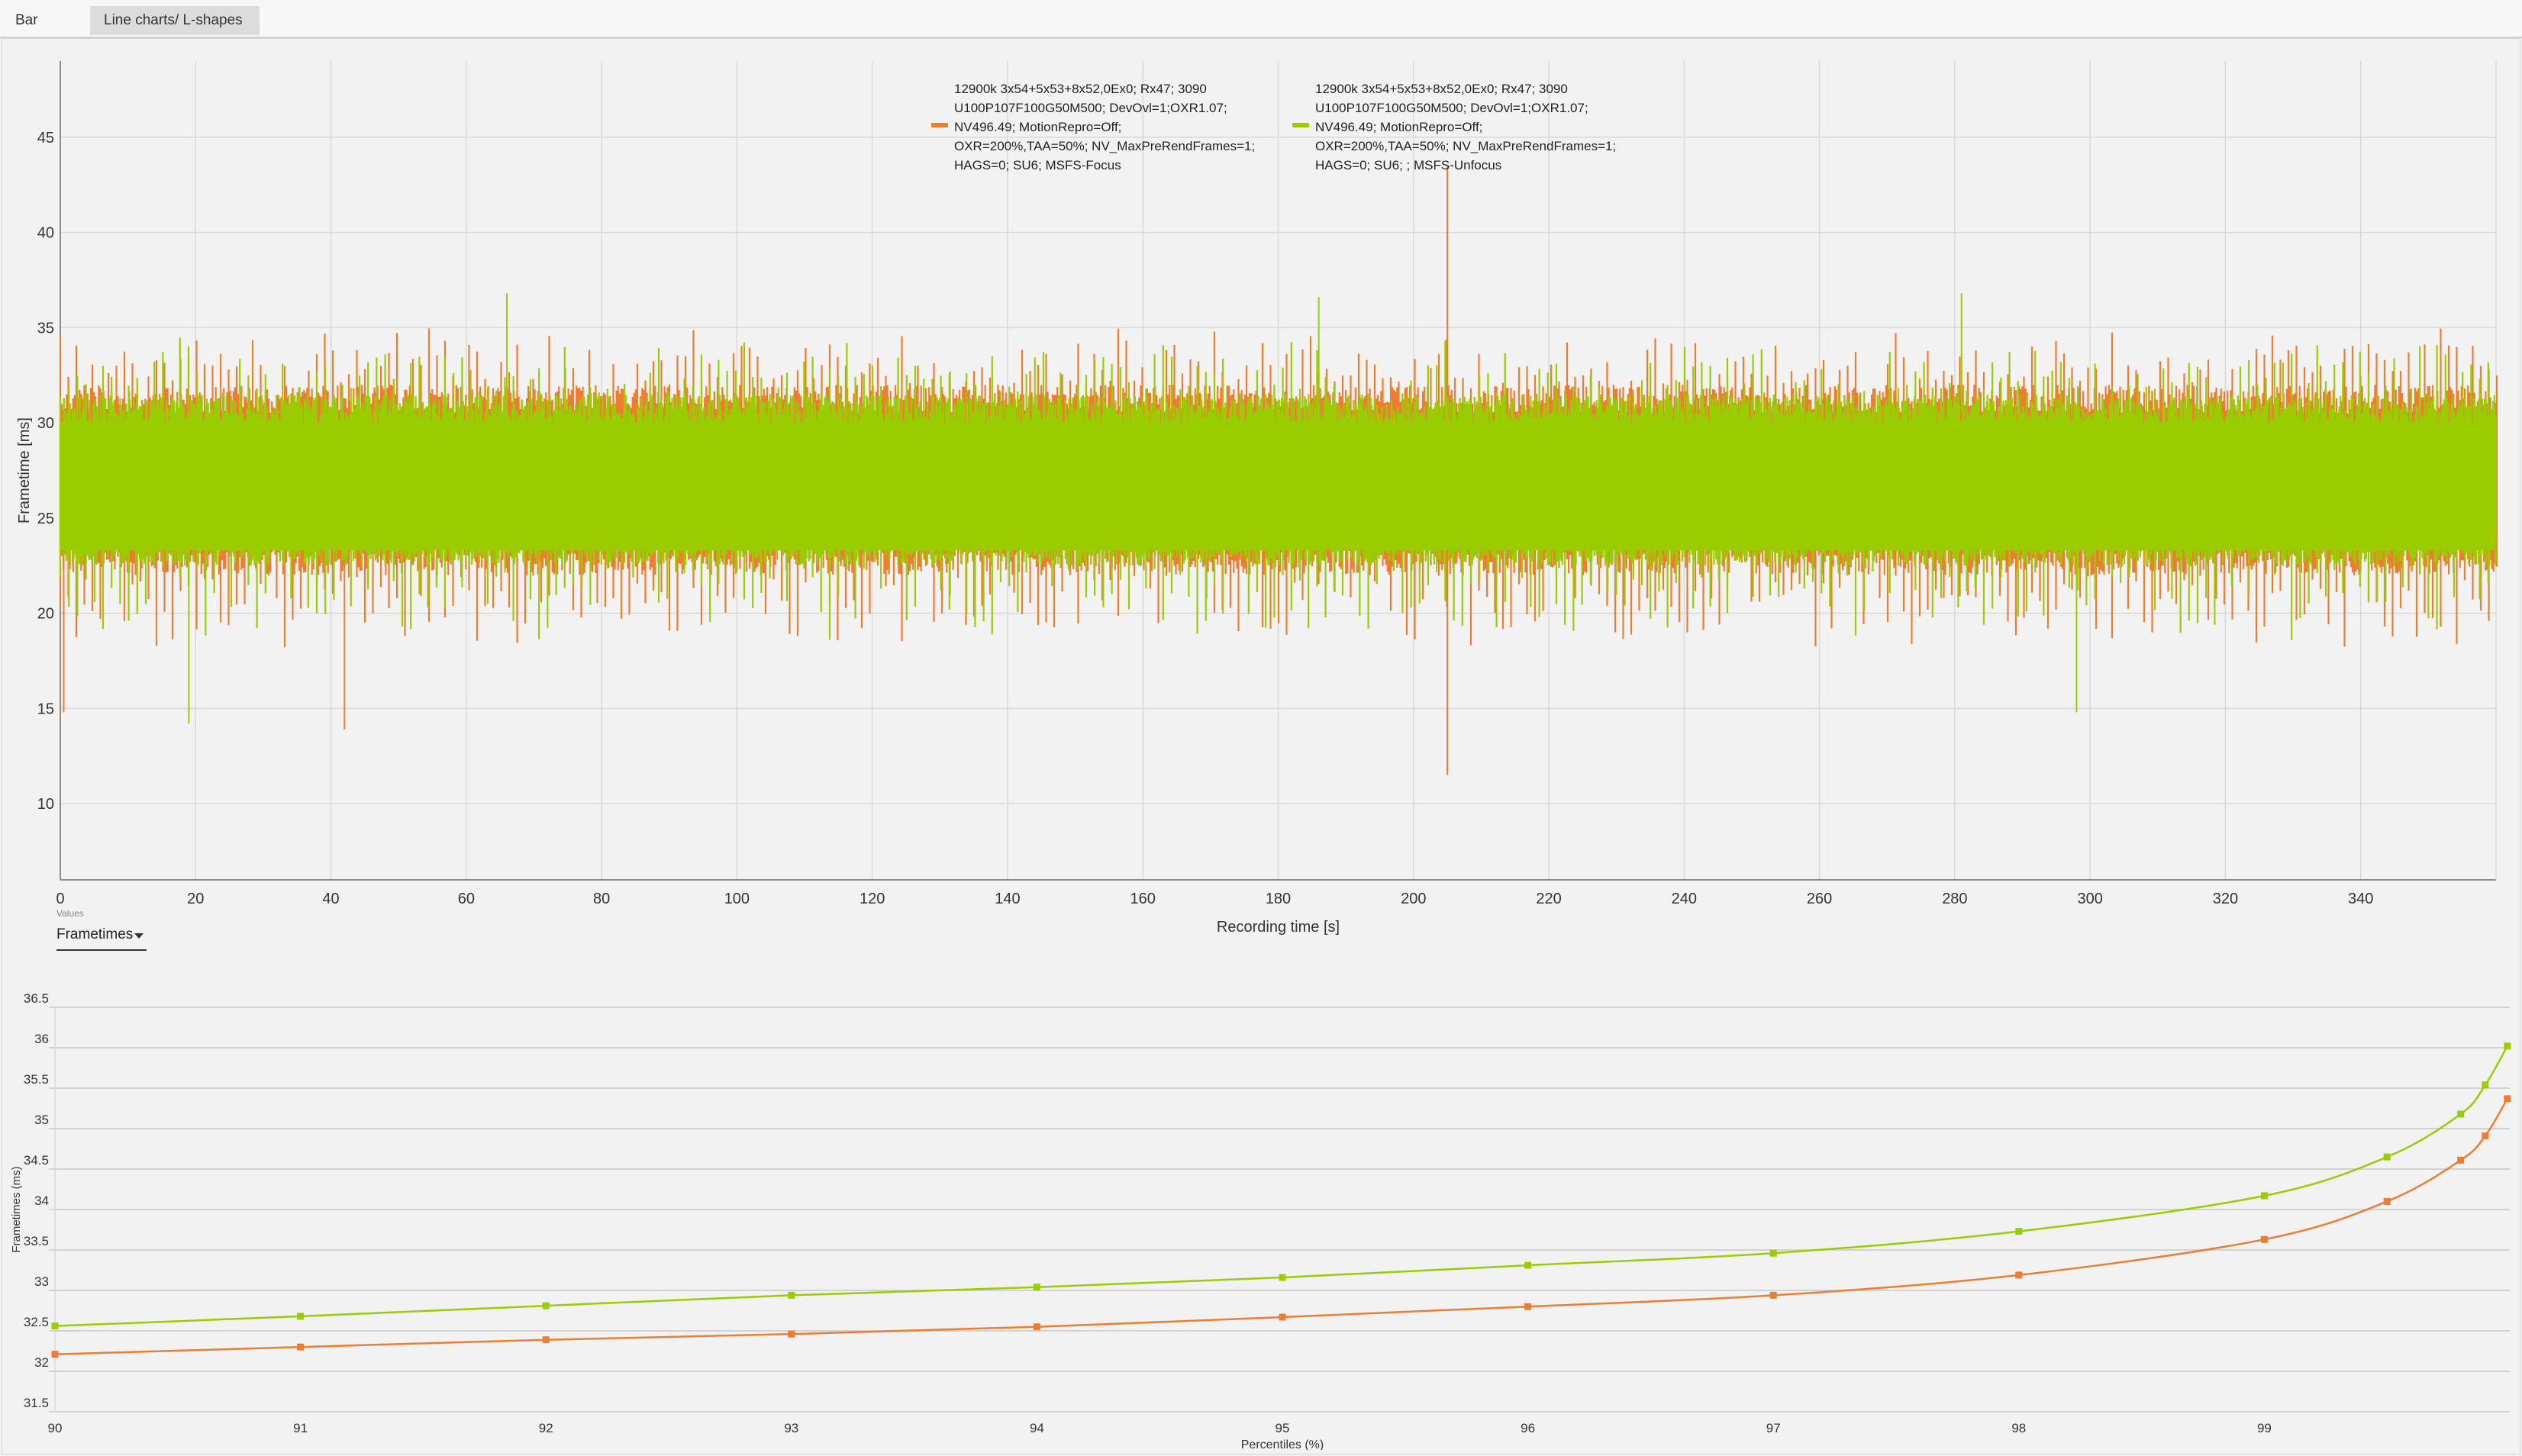 Image resolution: width=2522 pixels, height=1456 pixels. Describe the element at coordinates (139, 936) in the screenshot. I see `chevron-down-icon` at that location.